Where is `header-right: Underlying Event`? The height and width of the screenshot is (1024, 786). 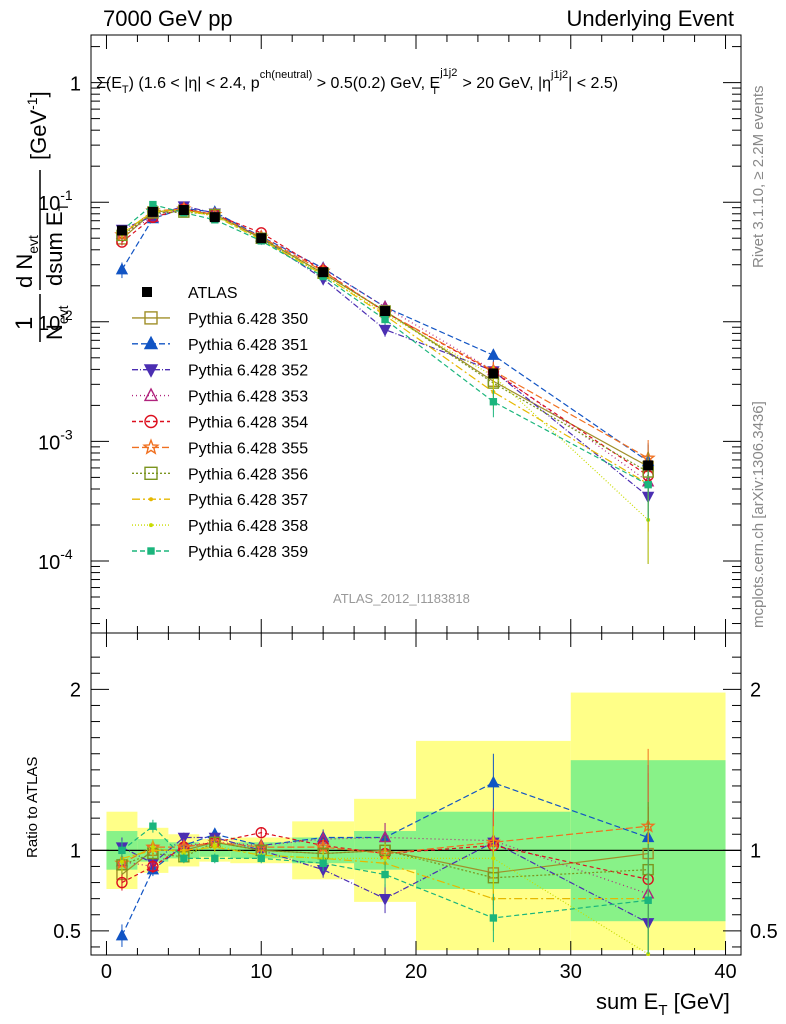 header-right: Underlying Event is located at coordinates (650, 18).